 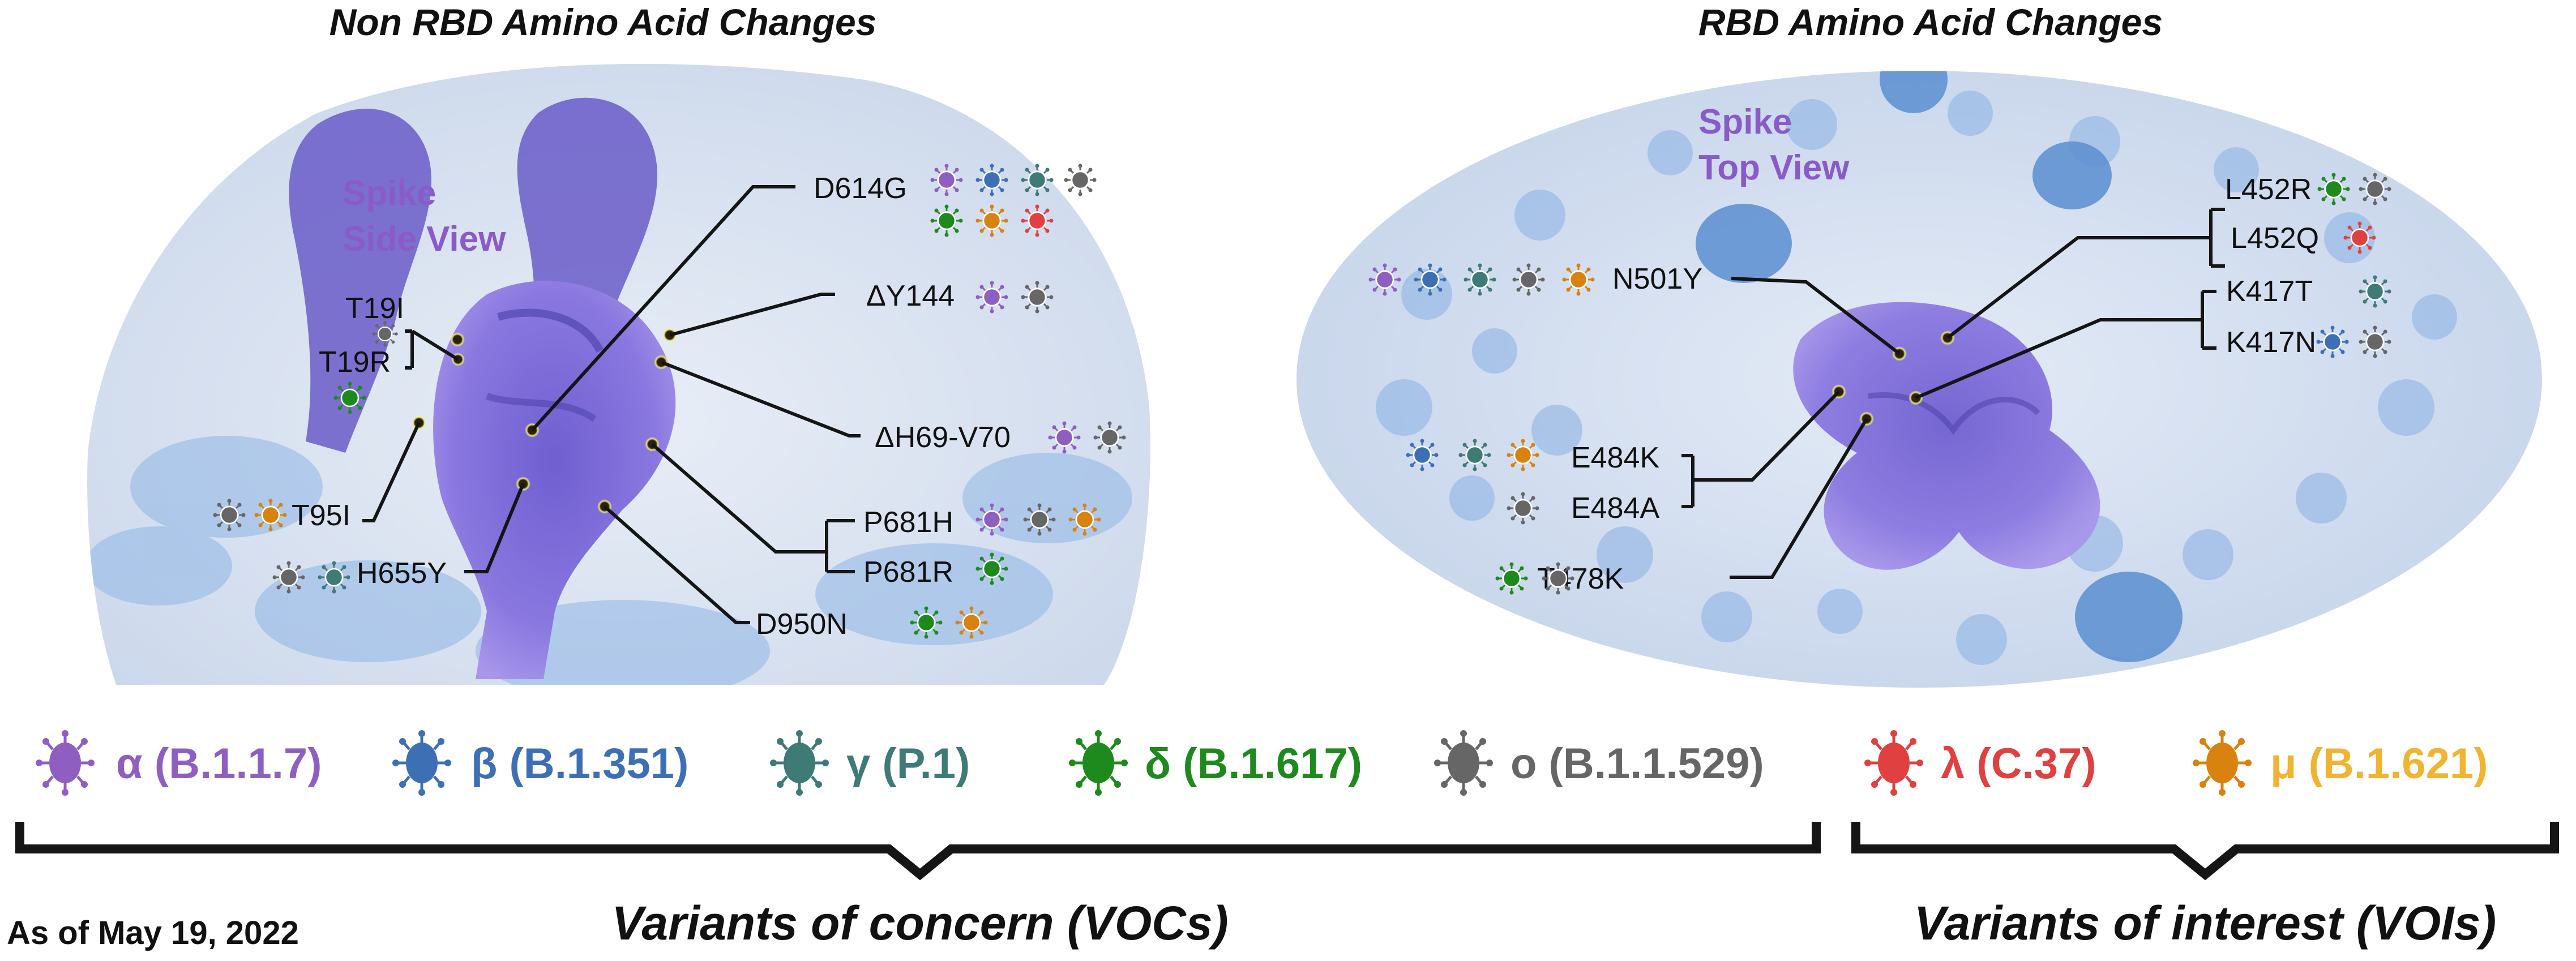 I want to click on mutation-l452q: L452Q, so click(x=2275, y=238).